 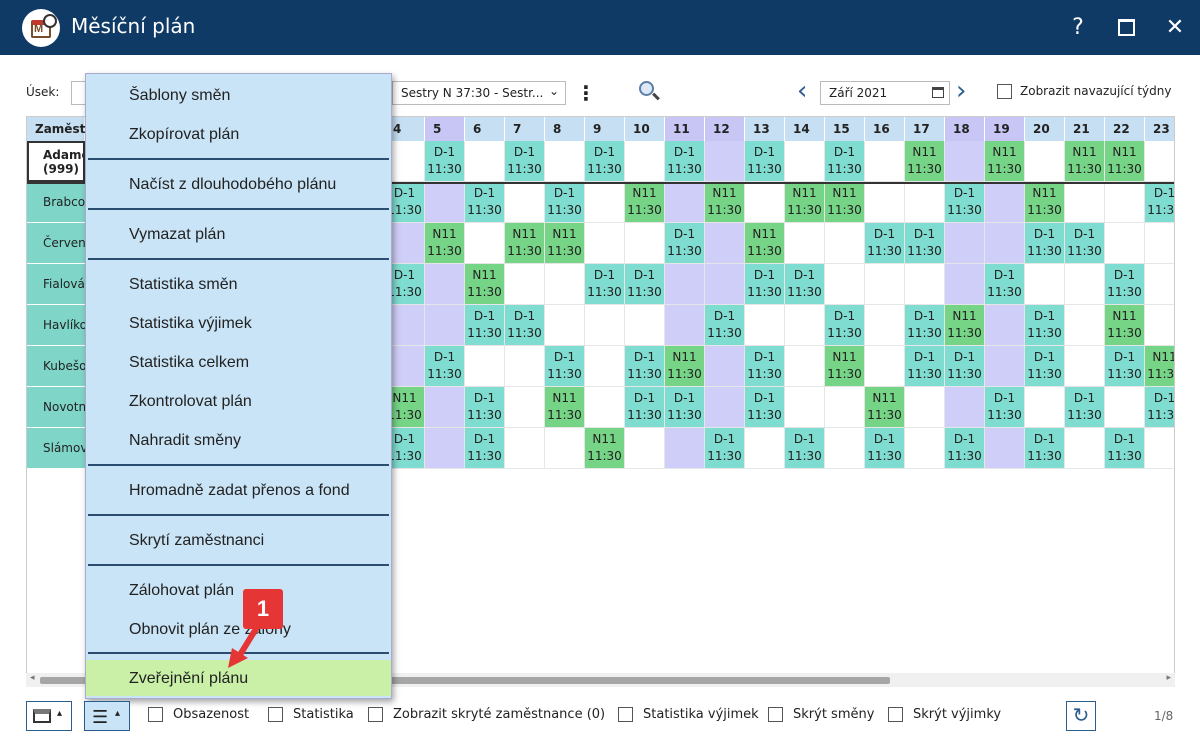 What do you see at coordinates (56, 161) in the screenshot?
I see `employee-name-cell: Adamc (999)` at bounding box center [56, 161].